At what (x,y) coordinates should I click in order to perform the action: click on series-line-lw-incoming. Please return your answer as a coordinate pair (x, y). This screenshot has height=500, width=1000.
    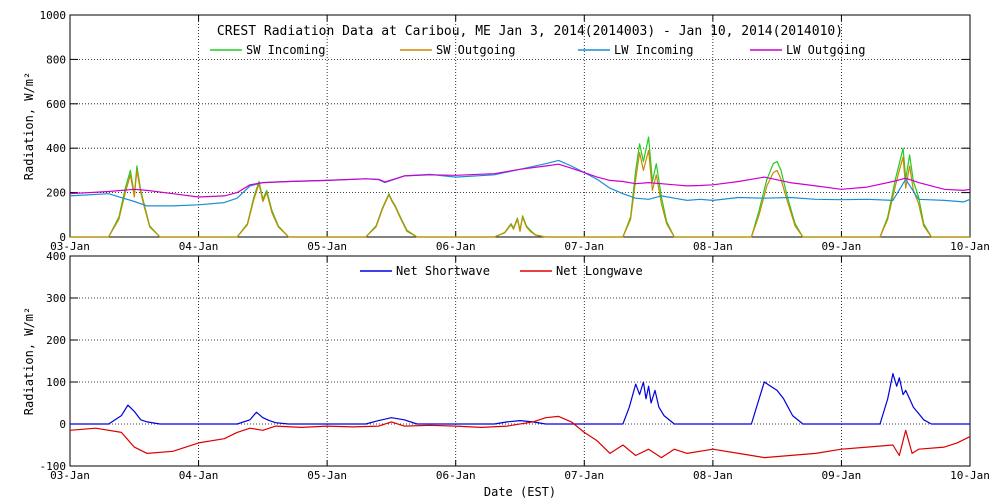
    Looking at the image, I should click on (520, 183).